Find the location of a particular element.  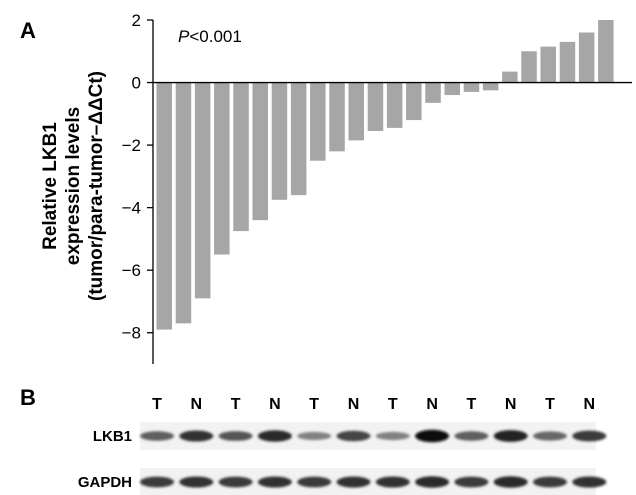

p-value-annotation: P<0.001 is located at coordinates (210, 36).